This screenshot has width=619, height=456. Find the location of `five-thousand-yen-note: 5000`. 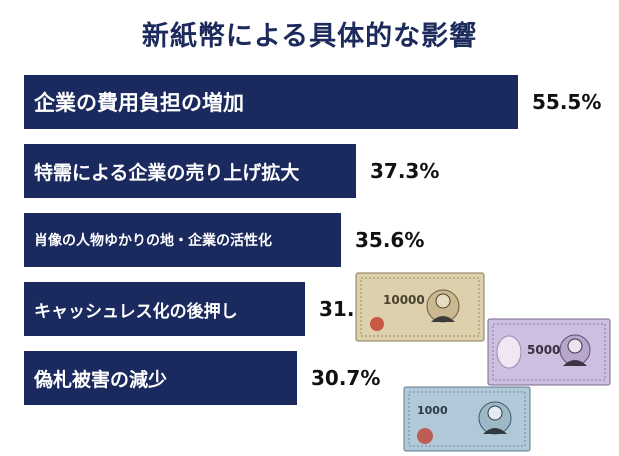

five-thousand-yen-note: 5000 is located at coordinates (549, 352).